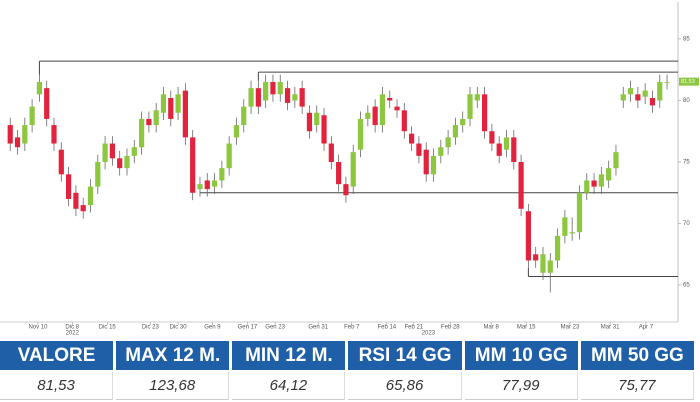 The image size is (700, 402). Describe the element at coordinates (108, 328) in the screenshot. I see `x-tick-label: Dic 15` at that location.